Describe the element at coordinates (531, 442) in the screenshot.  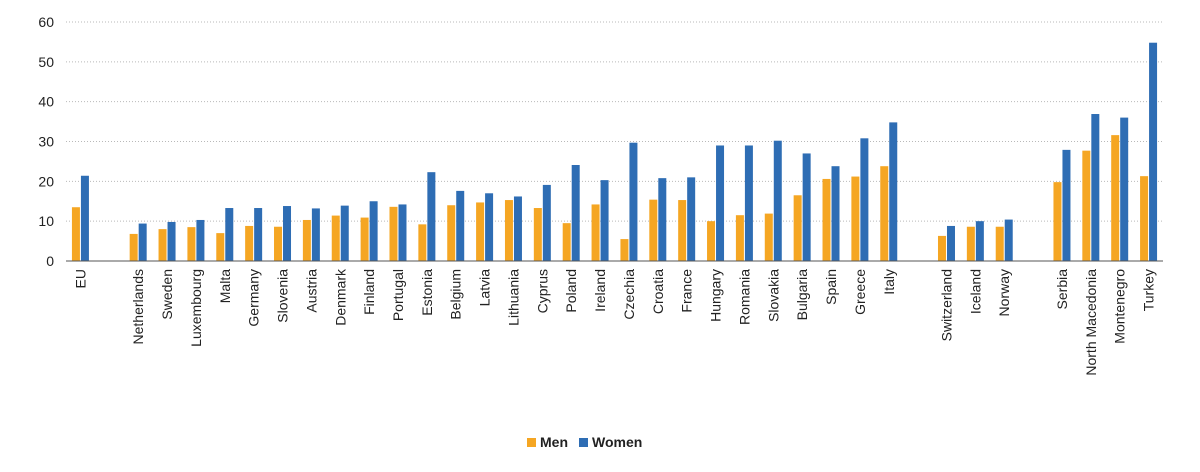
I see `legend-swatch-men` at that location.